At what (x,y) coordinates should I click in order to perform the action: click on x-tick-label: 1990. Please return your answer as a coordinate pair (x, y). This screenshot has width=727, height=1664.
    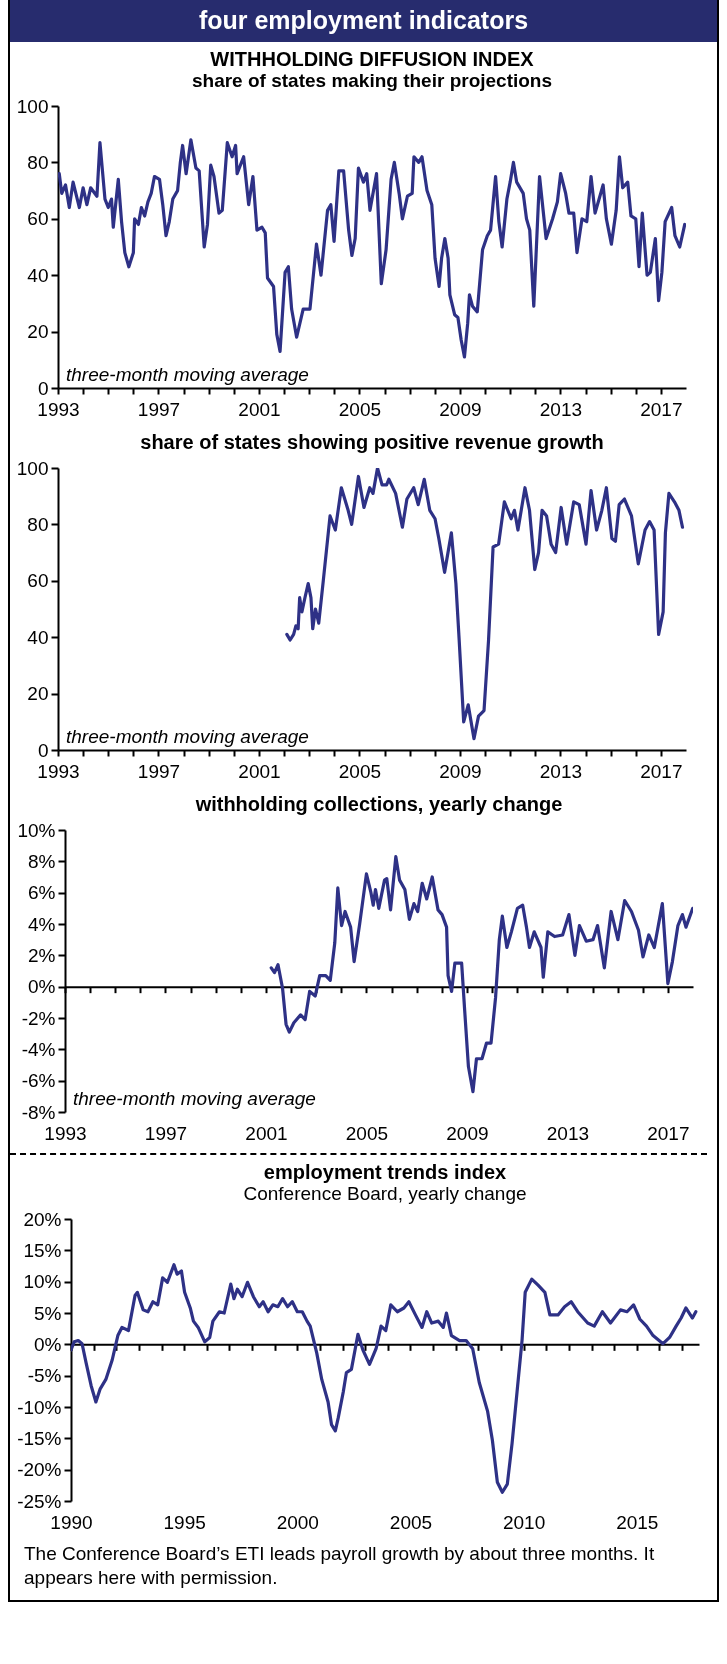
    Looking at the image, I should click on (71, 1522).